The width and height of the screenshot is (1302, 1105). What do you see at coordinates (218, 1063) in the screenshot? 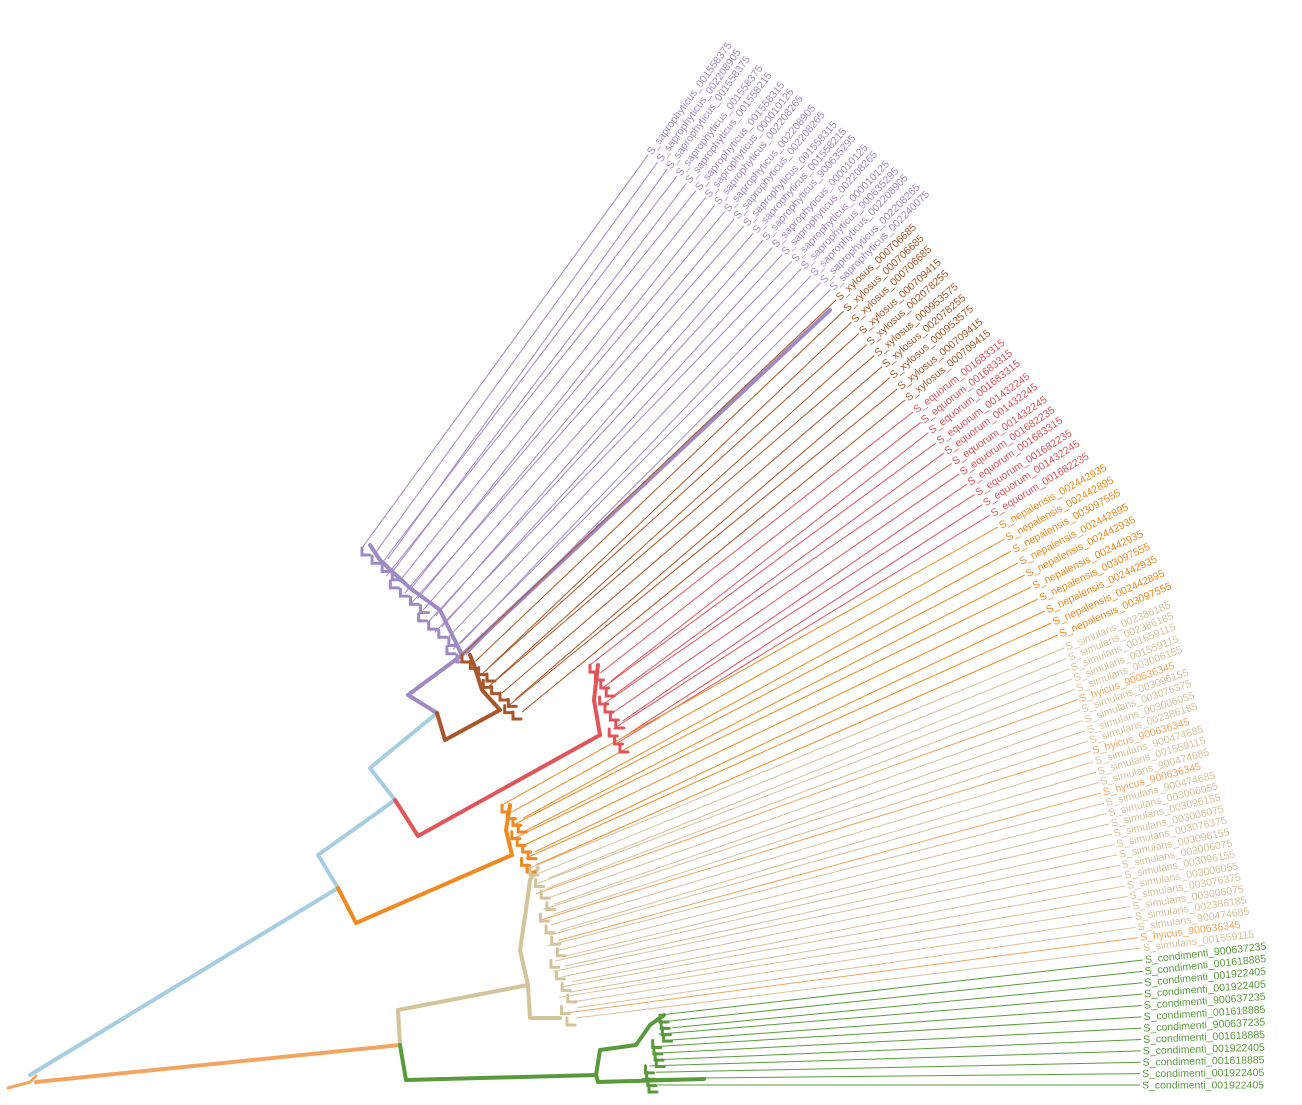
I see `root-branch-orange` at bounding box center [218, 1063].